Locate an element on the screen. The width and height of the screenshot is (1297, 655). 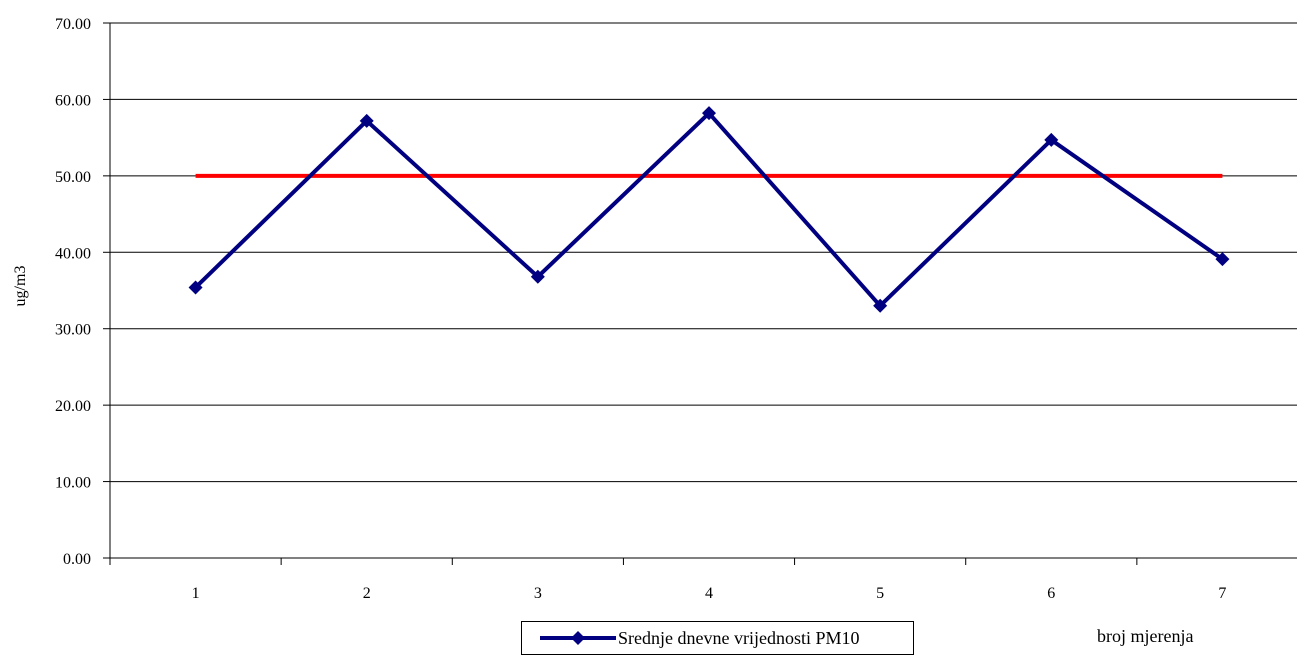
x-tick-label: 2 is located at coordinates (367, 593).